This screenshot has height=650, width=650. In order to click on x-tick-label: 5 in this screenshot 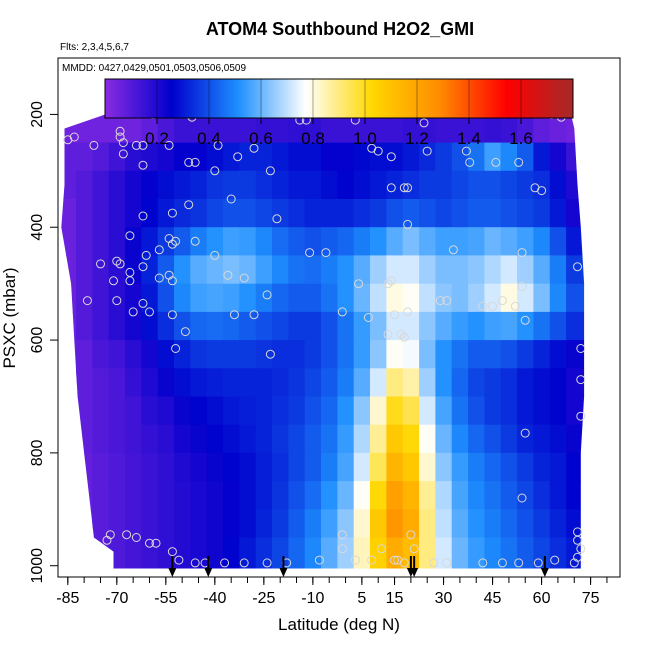, I will do `click(361, 598)`.